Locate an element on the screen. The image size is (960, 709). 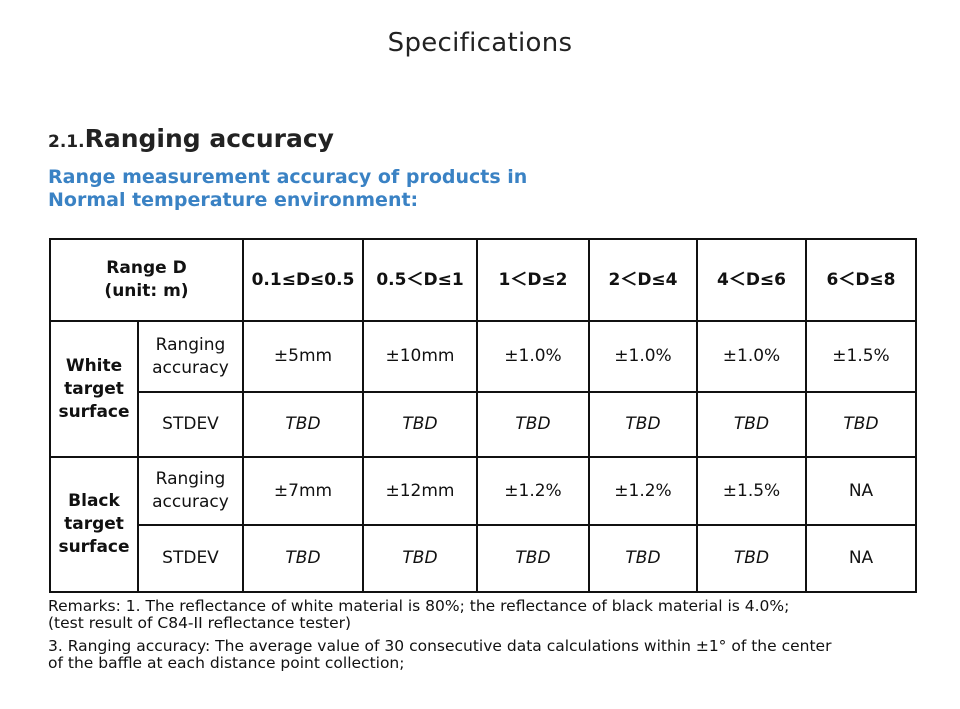
section-heading: 2.1.Ranging accuracy is located at coordinates (191, 138).